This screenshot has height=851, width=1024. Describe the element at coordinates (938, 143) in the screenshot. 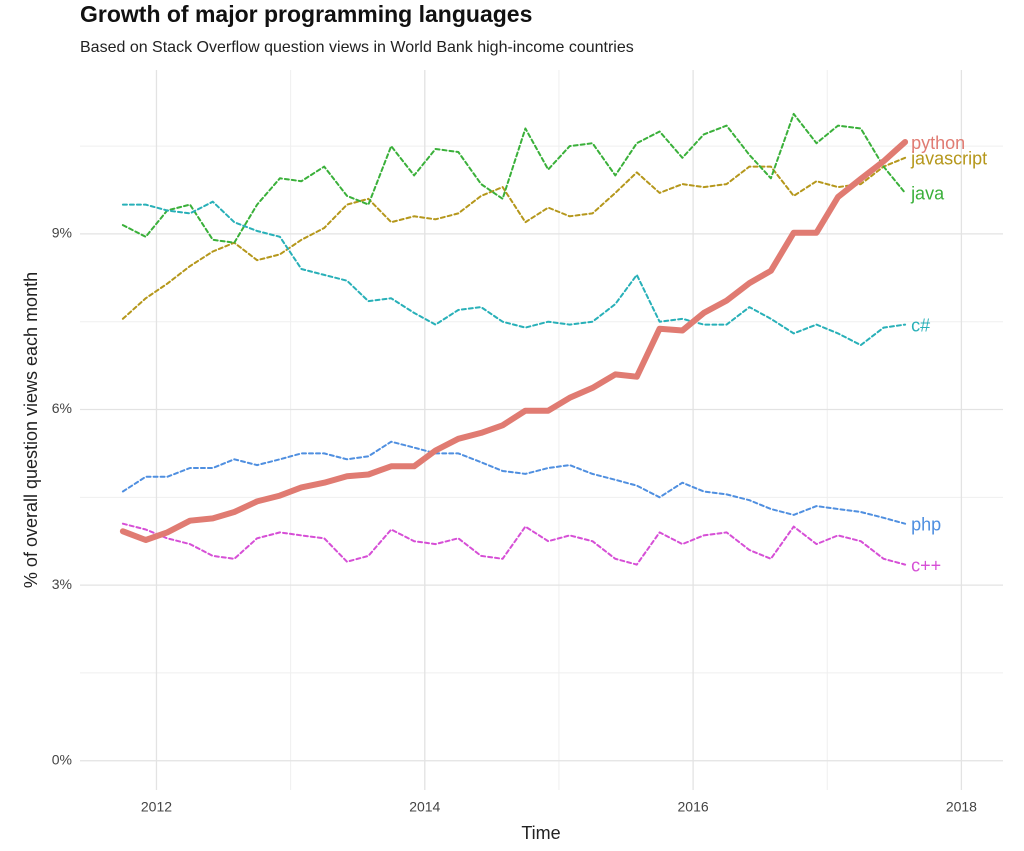

I see `series-label: python` at that location.